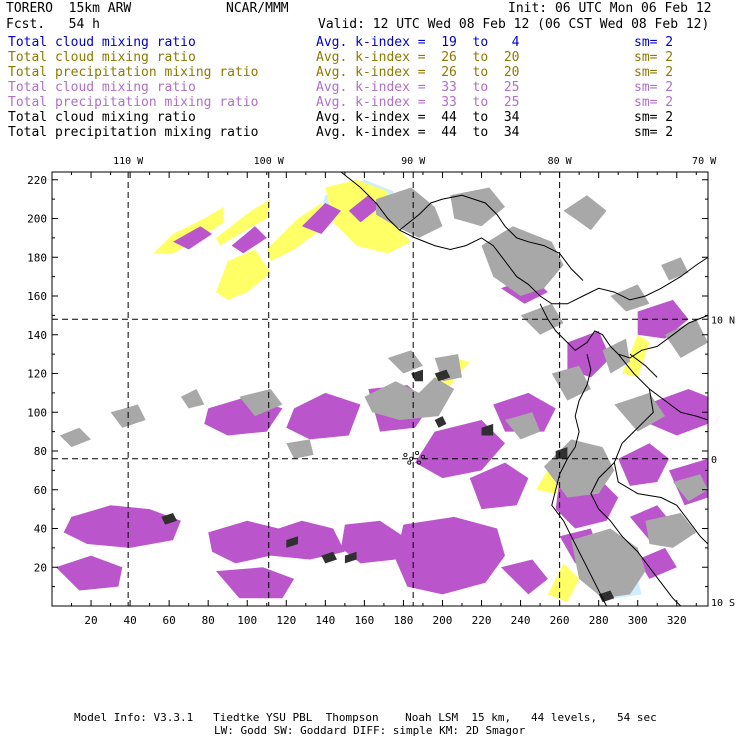 The width and height of the screenshot is (740, 740). Describe the element at coordinates (37, 180) in the screenshot. I see `y-tick-label: 220` at that location.